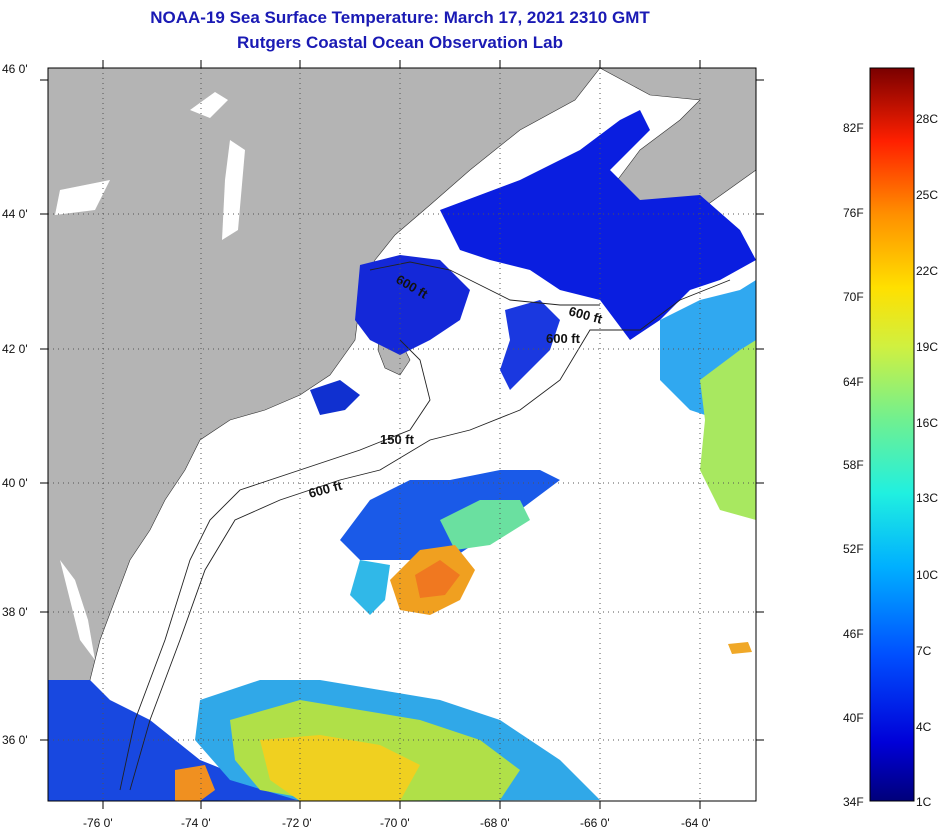 This screenshot has height=832, width=944. I want to click on colorbar-label-f: 46F, so click(853, 634).